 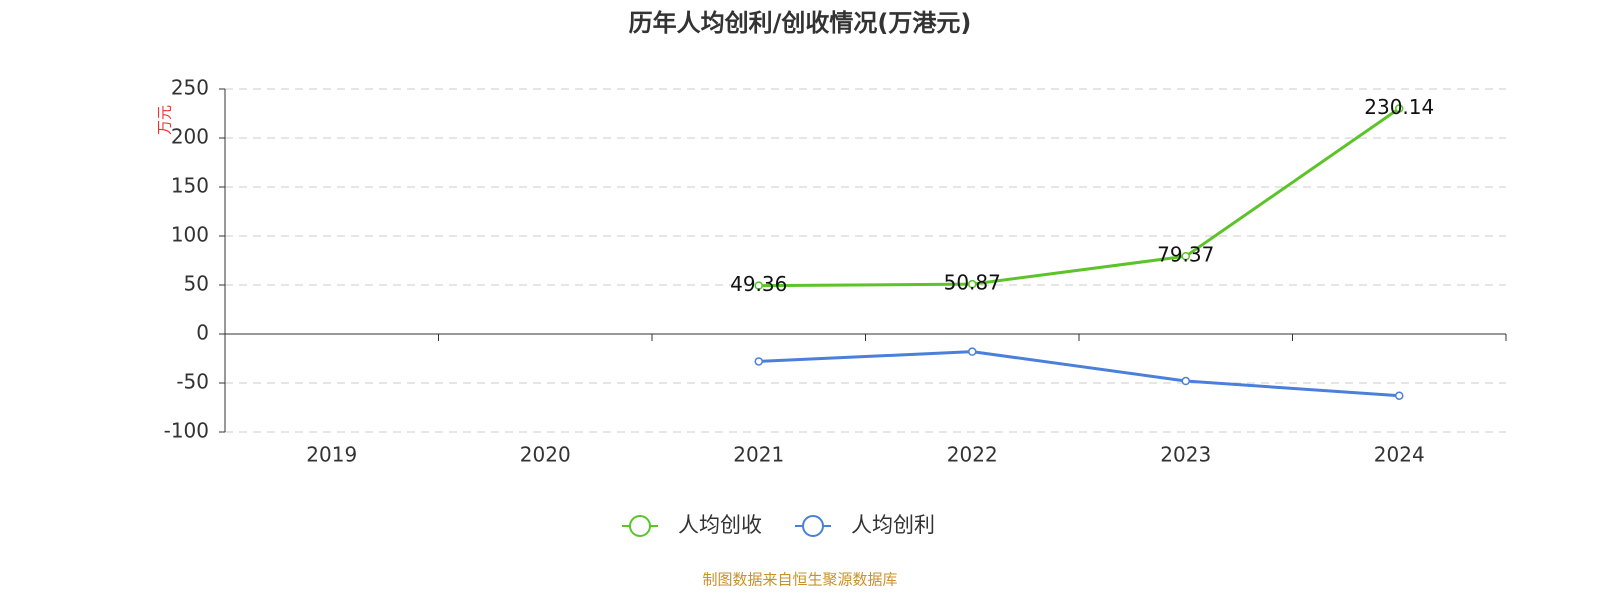 What do you see at coordinates (720, 525) in the screenshot?
I see `legend-label: 人均创收` at bounding box center [720, 525].